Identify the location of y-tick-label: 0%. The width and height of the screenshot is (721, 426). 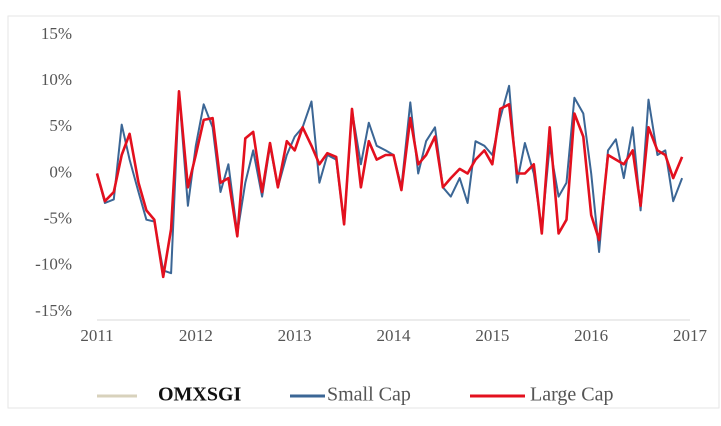
(60, 171).